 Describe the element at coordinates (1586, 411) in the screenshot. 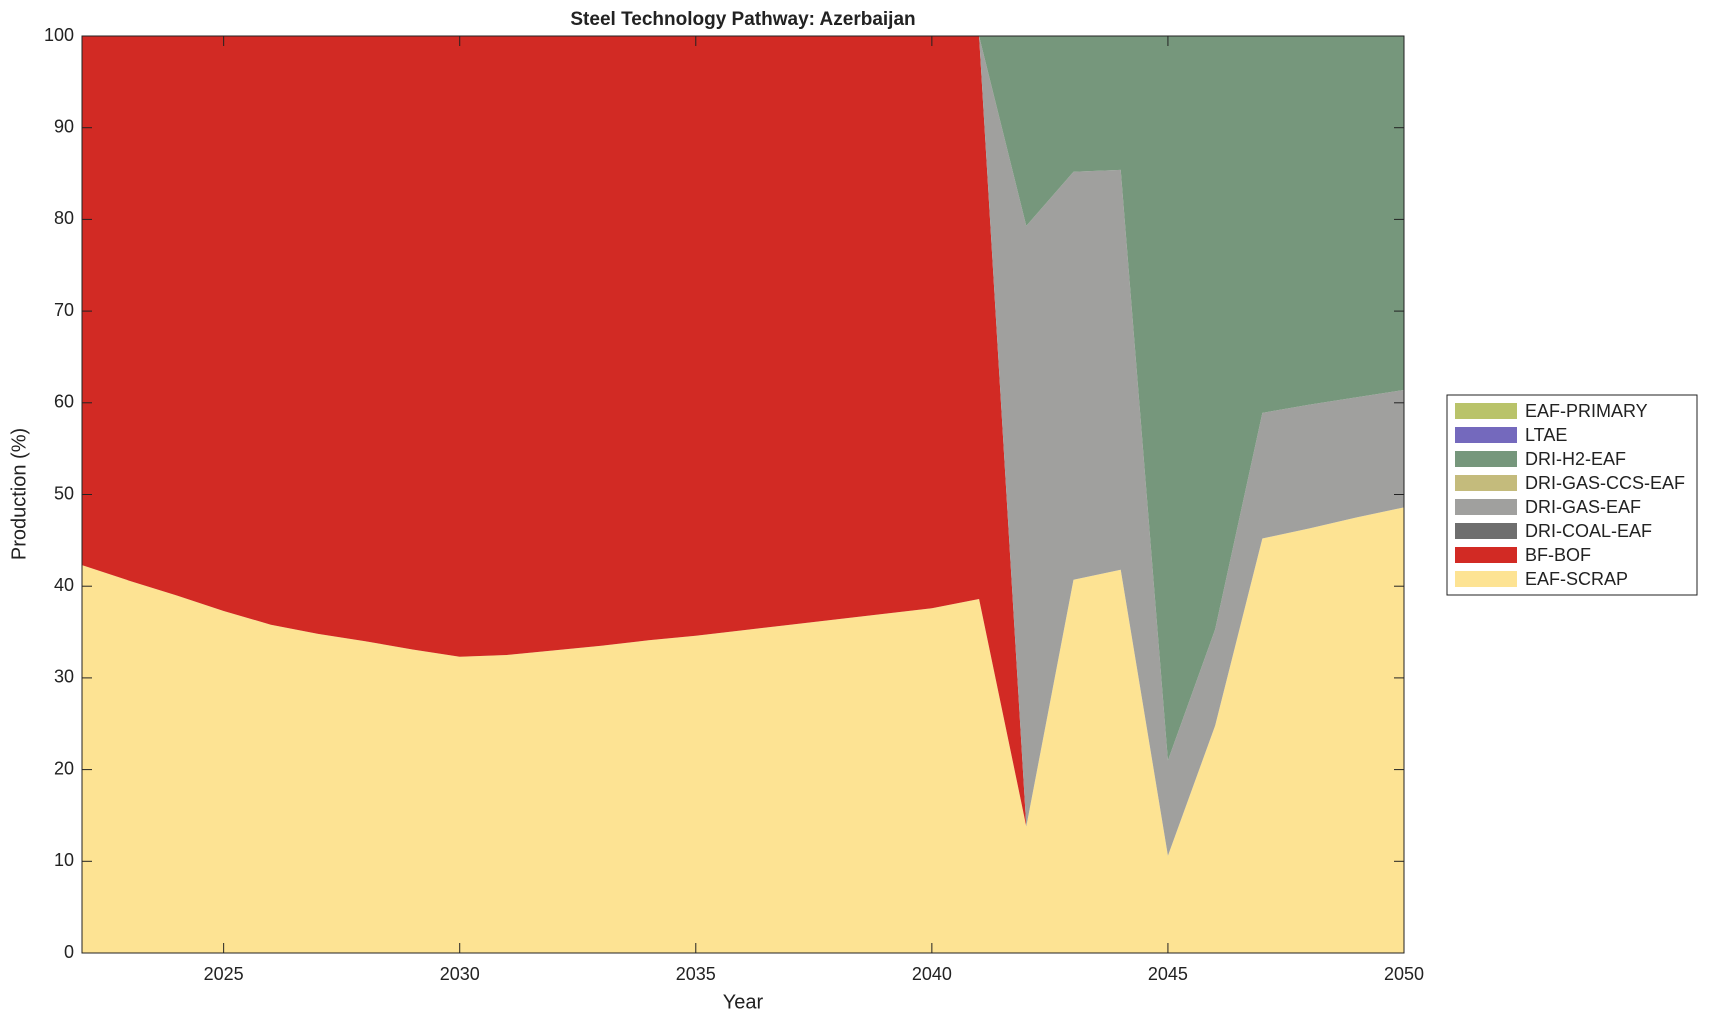

I see `legend-label: EAF-PRIMARY` at that location.